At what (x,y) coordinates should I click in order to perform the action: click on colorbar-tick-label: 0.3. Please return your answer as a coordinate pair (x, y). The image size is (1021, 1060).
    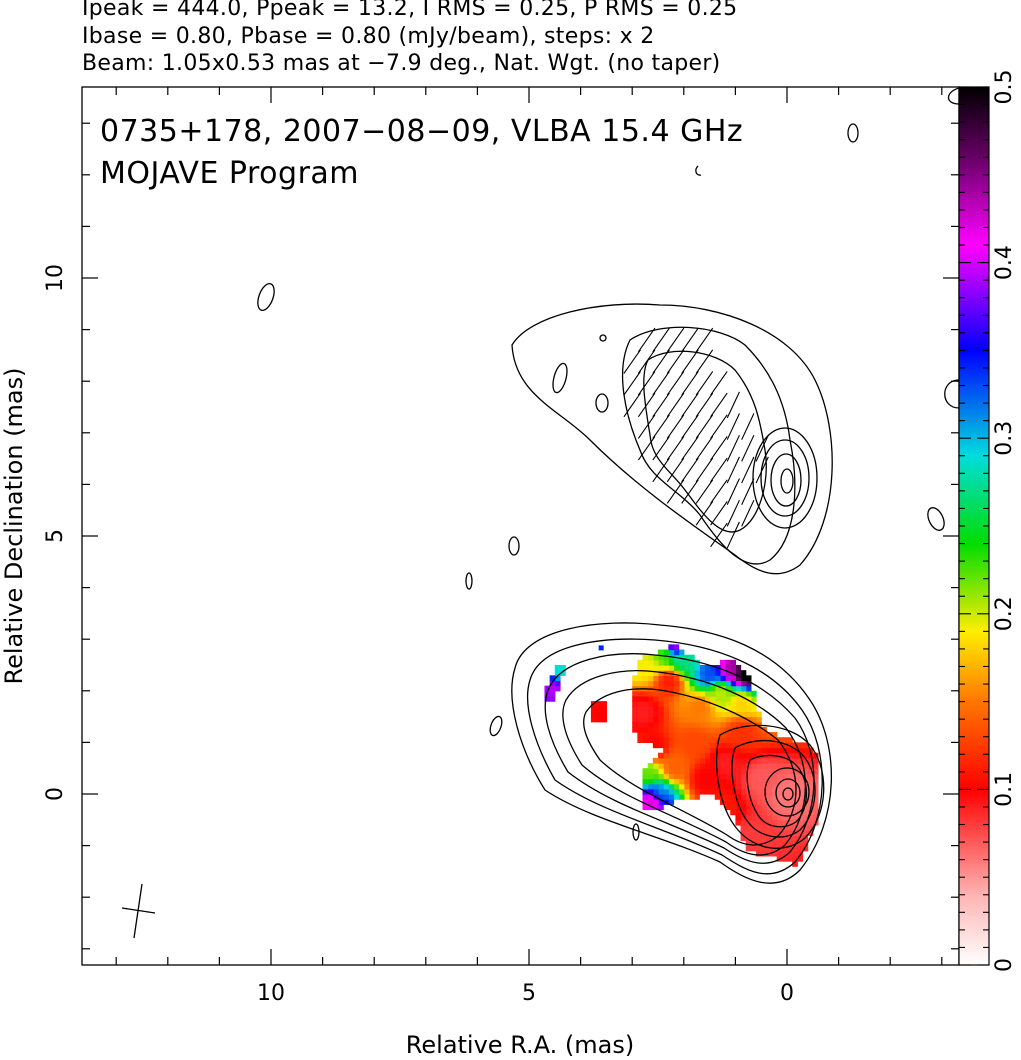
    Looking at the image, I should click on (1004, 438).